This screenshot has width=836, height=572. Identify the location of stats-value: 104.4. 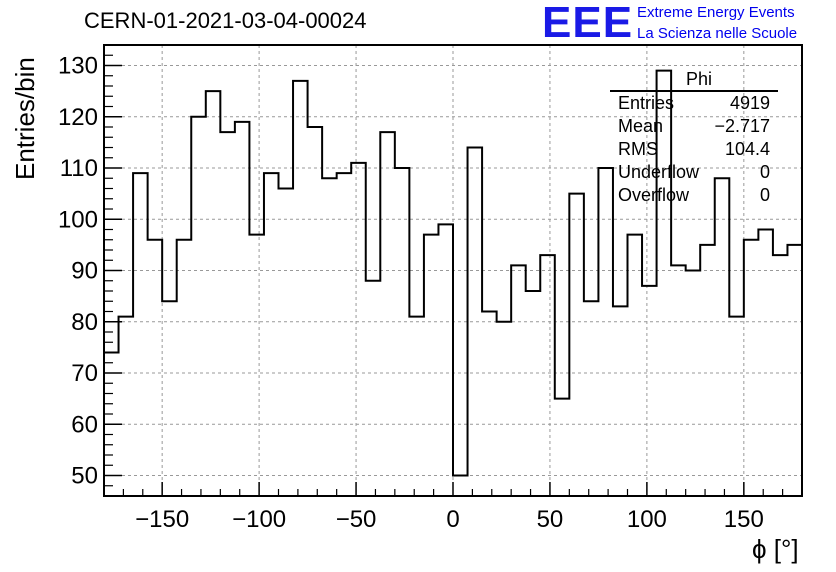
(747, 149).